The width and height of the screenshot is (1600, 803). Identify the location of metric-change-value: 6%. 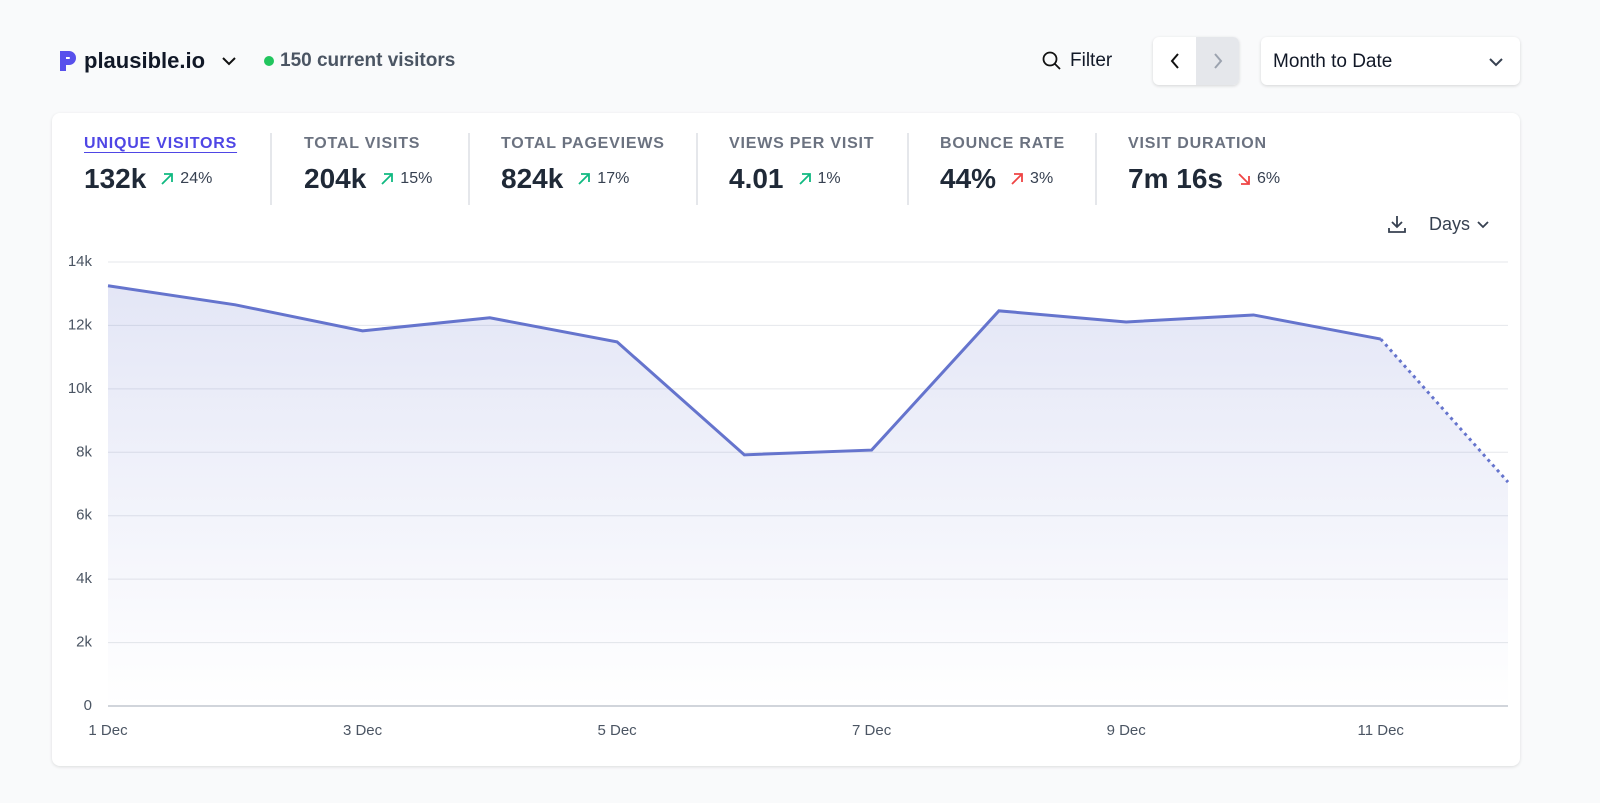
(1268, 178).